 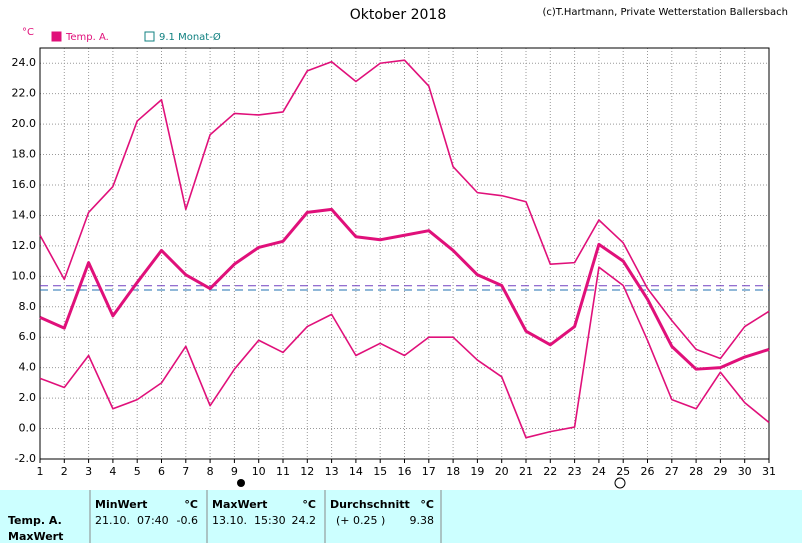 I want to click on legend-label: 9.1 Monat-Ø, so click(x=190, y=37).